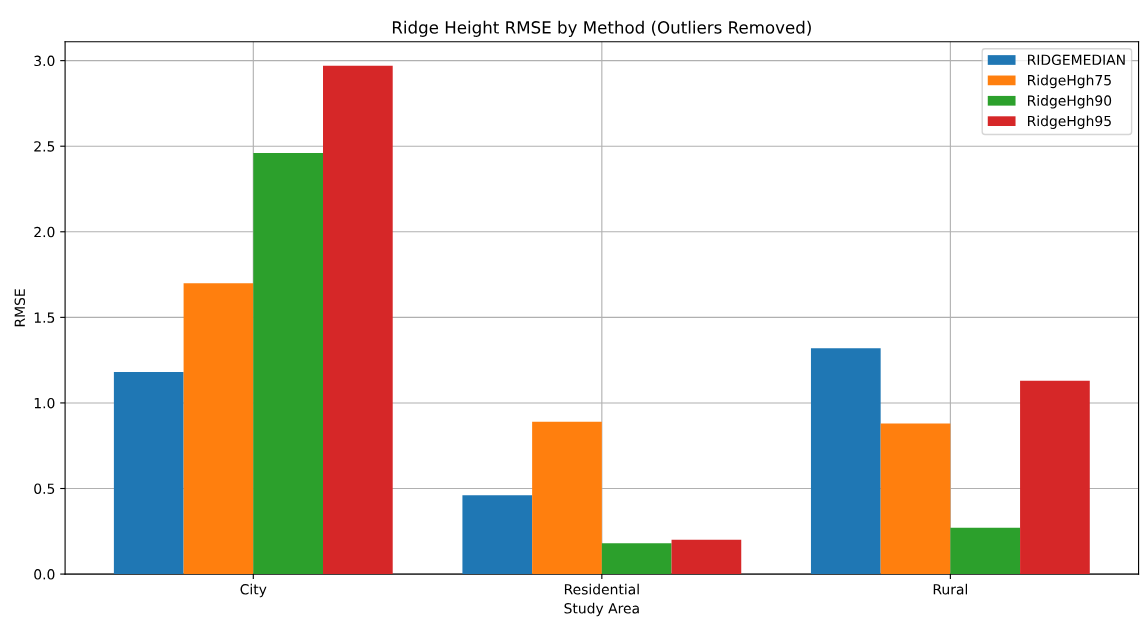 The image size is (1142, 624). What do you see at coordinates (44, 146) in the screenshot?
I see `y-tick-label: 2.5` at bounding box center [44, 146].